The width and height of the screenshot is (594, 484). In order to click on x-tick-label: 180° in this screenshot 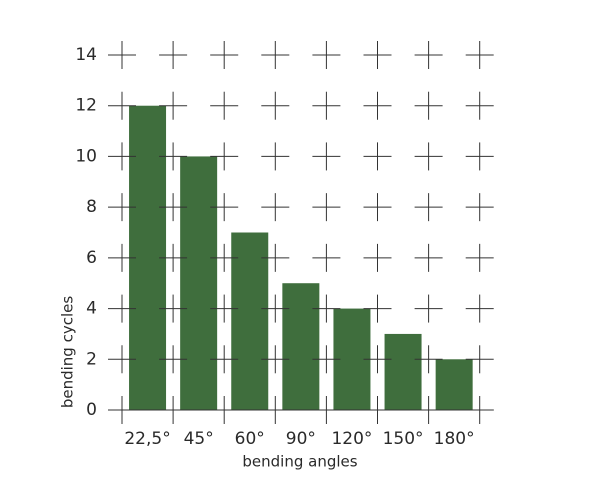, I will do `click(454, 439)`.